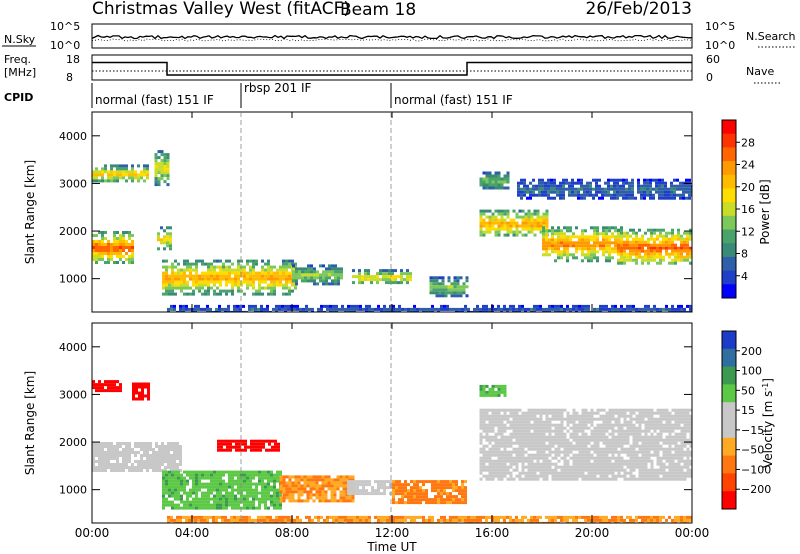 This screenshot has width=800, height=554. Describe the element at coordinates (752, 430) in the screenshot. I see `velocity-colorbar-tick-label: −15` at that location.